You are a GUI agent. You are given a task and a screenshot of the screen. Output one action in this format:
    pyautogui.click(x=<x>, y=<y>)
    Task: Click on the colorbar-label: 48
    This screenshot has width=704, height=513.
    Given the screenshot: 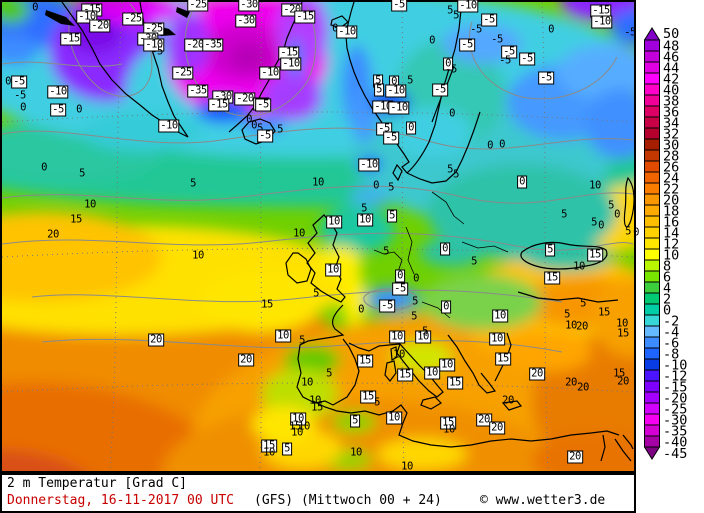 What is the action you would take?
    pyautogui.click(x=671, y=47)
    